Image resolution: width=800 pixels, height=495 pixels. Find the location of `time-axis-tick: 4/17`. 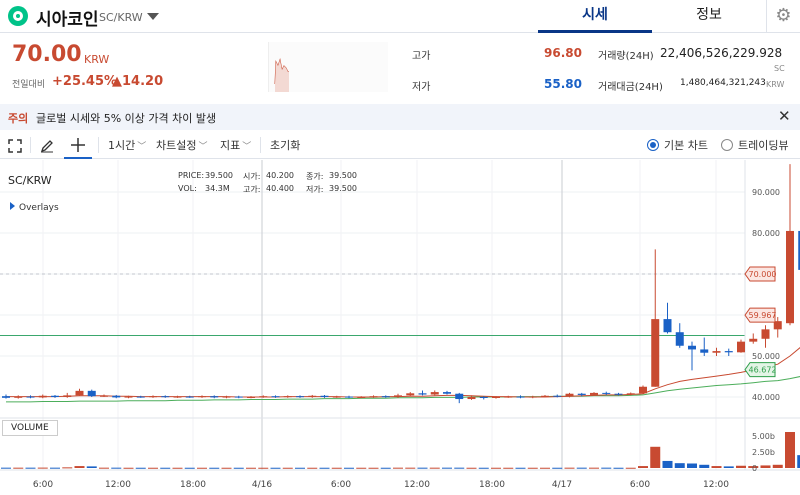

time-axis-tick: 4/17 is located at coordinates (562, 485).